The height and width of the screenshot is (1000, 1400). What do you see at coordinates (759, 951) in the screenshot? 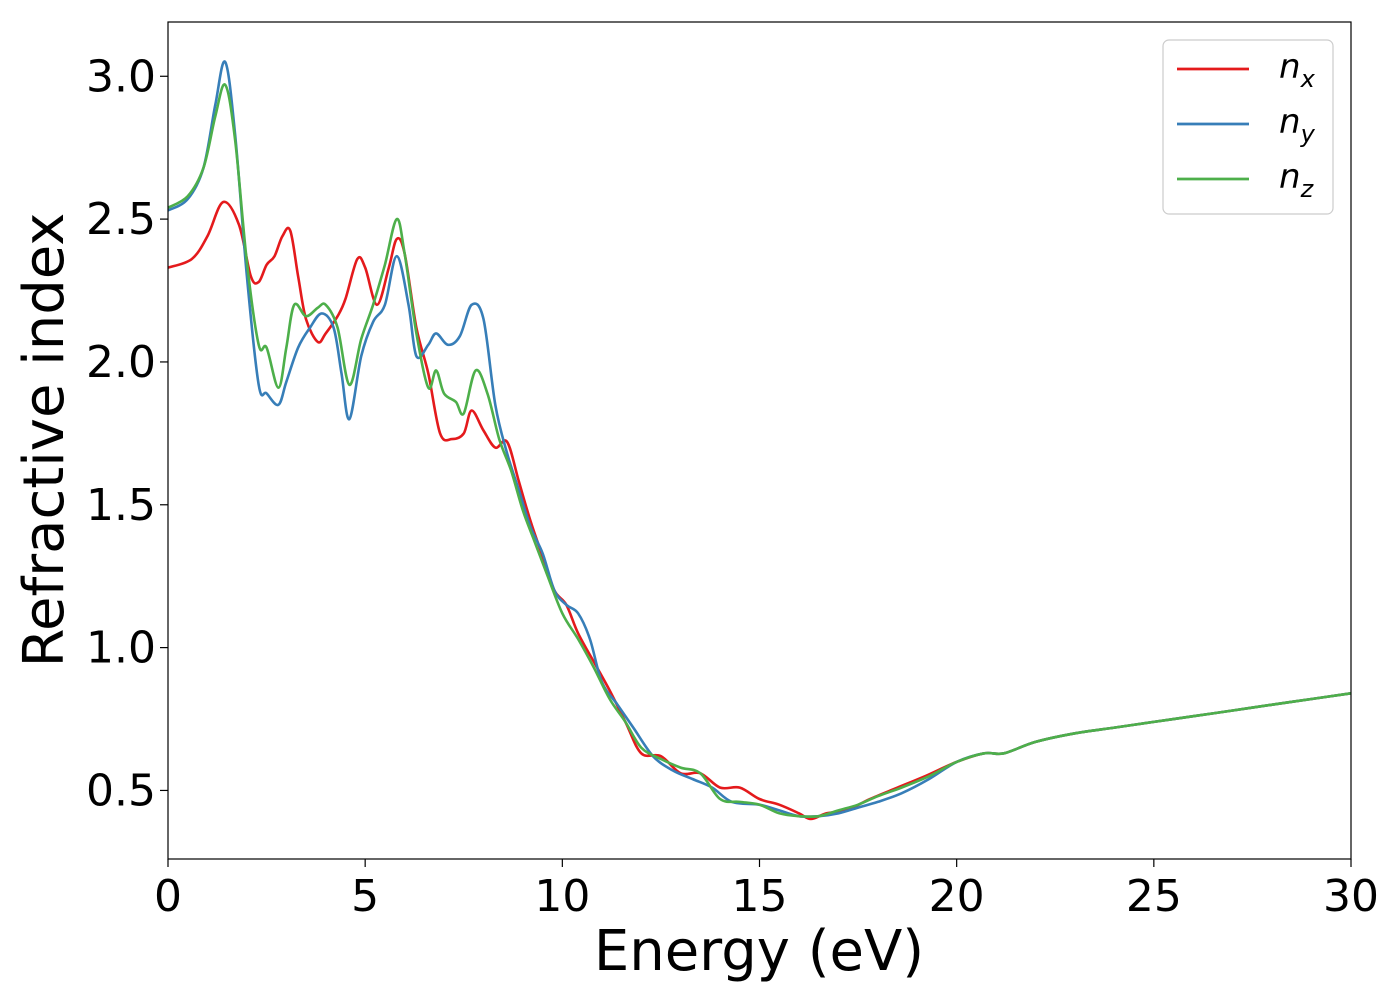
I see `x-axis-label: Energy (eV)` at bounding box center [759, 951].